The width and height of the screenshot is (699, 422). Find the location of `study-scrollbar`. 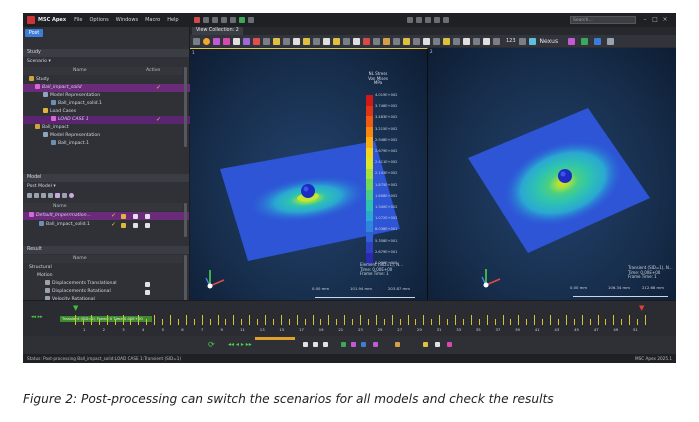

study-scrollbar is located at coordinates (185, 107).